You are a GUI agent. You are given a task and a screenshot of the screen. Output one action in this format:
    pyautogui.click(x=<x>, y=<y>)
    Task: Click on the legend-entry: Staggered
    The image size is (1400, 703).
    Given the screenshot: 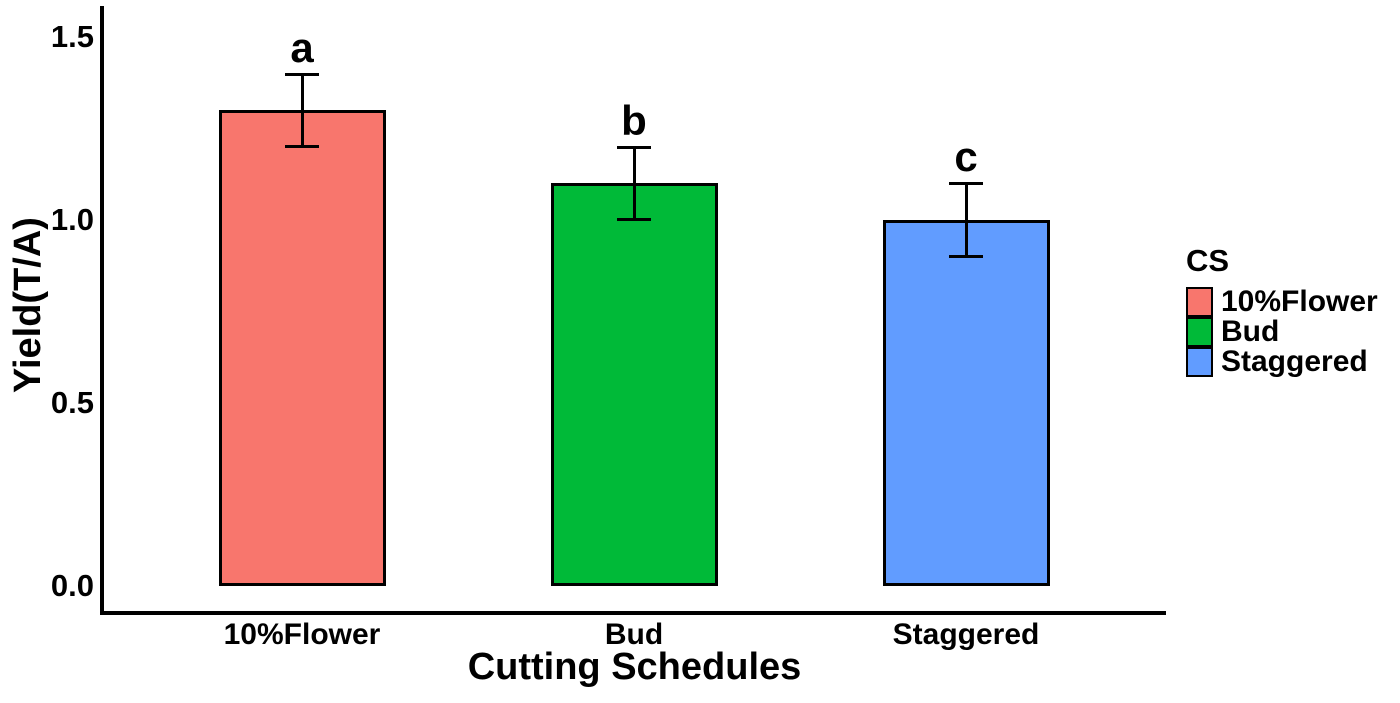 What is the action you would take?
    pyautogui.click(x=1282, y=362)
    